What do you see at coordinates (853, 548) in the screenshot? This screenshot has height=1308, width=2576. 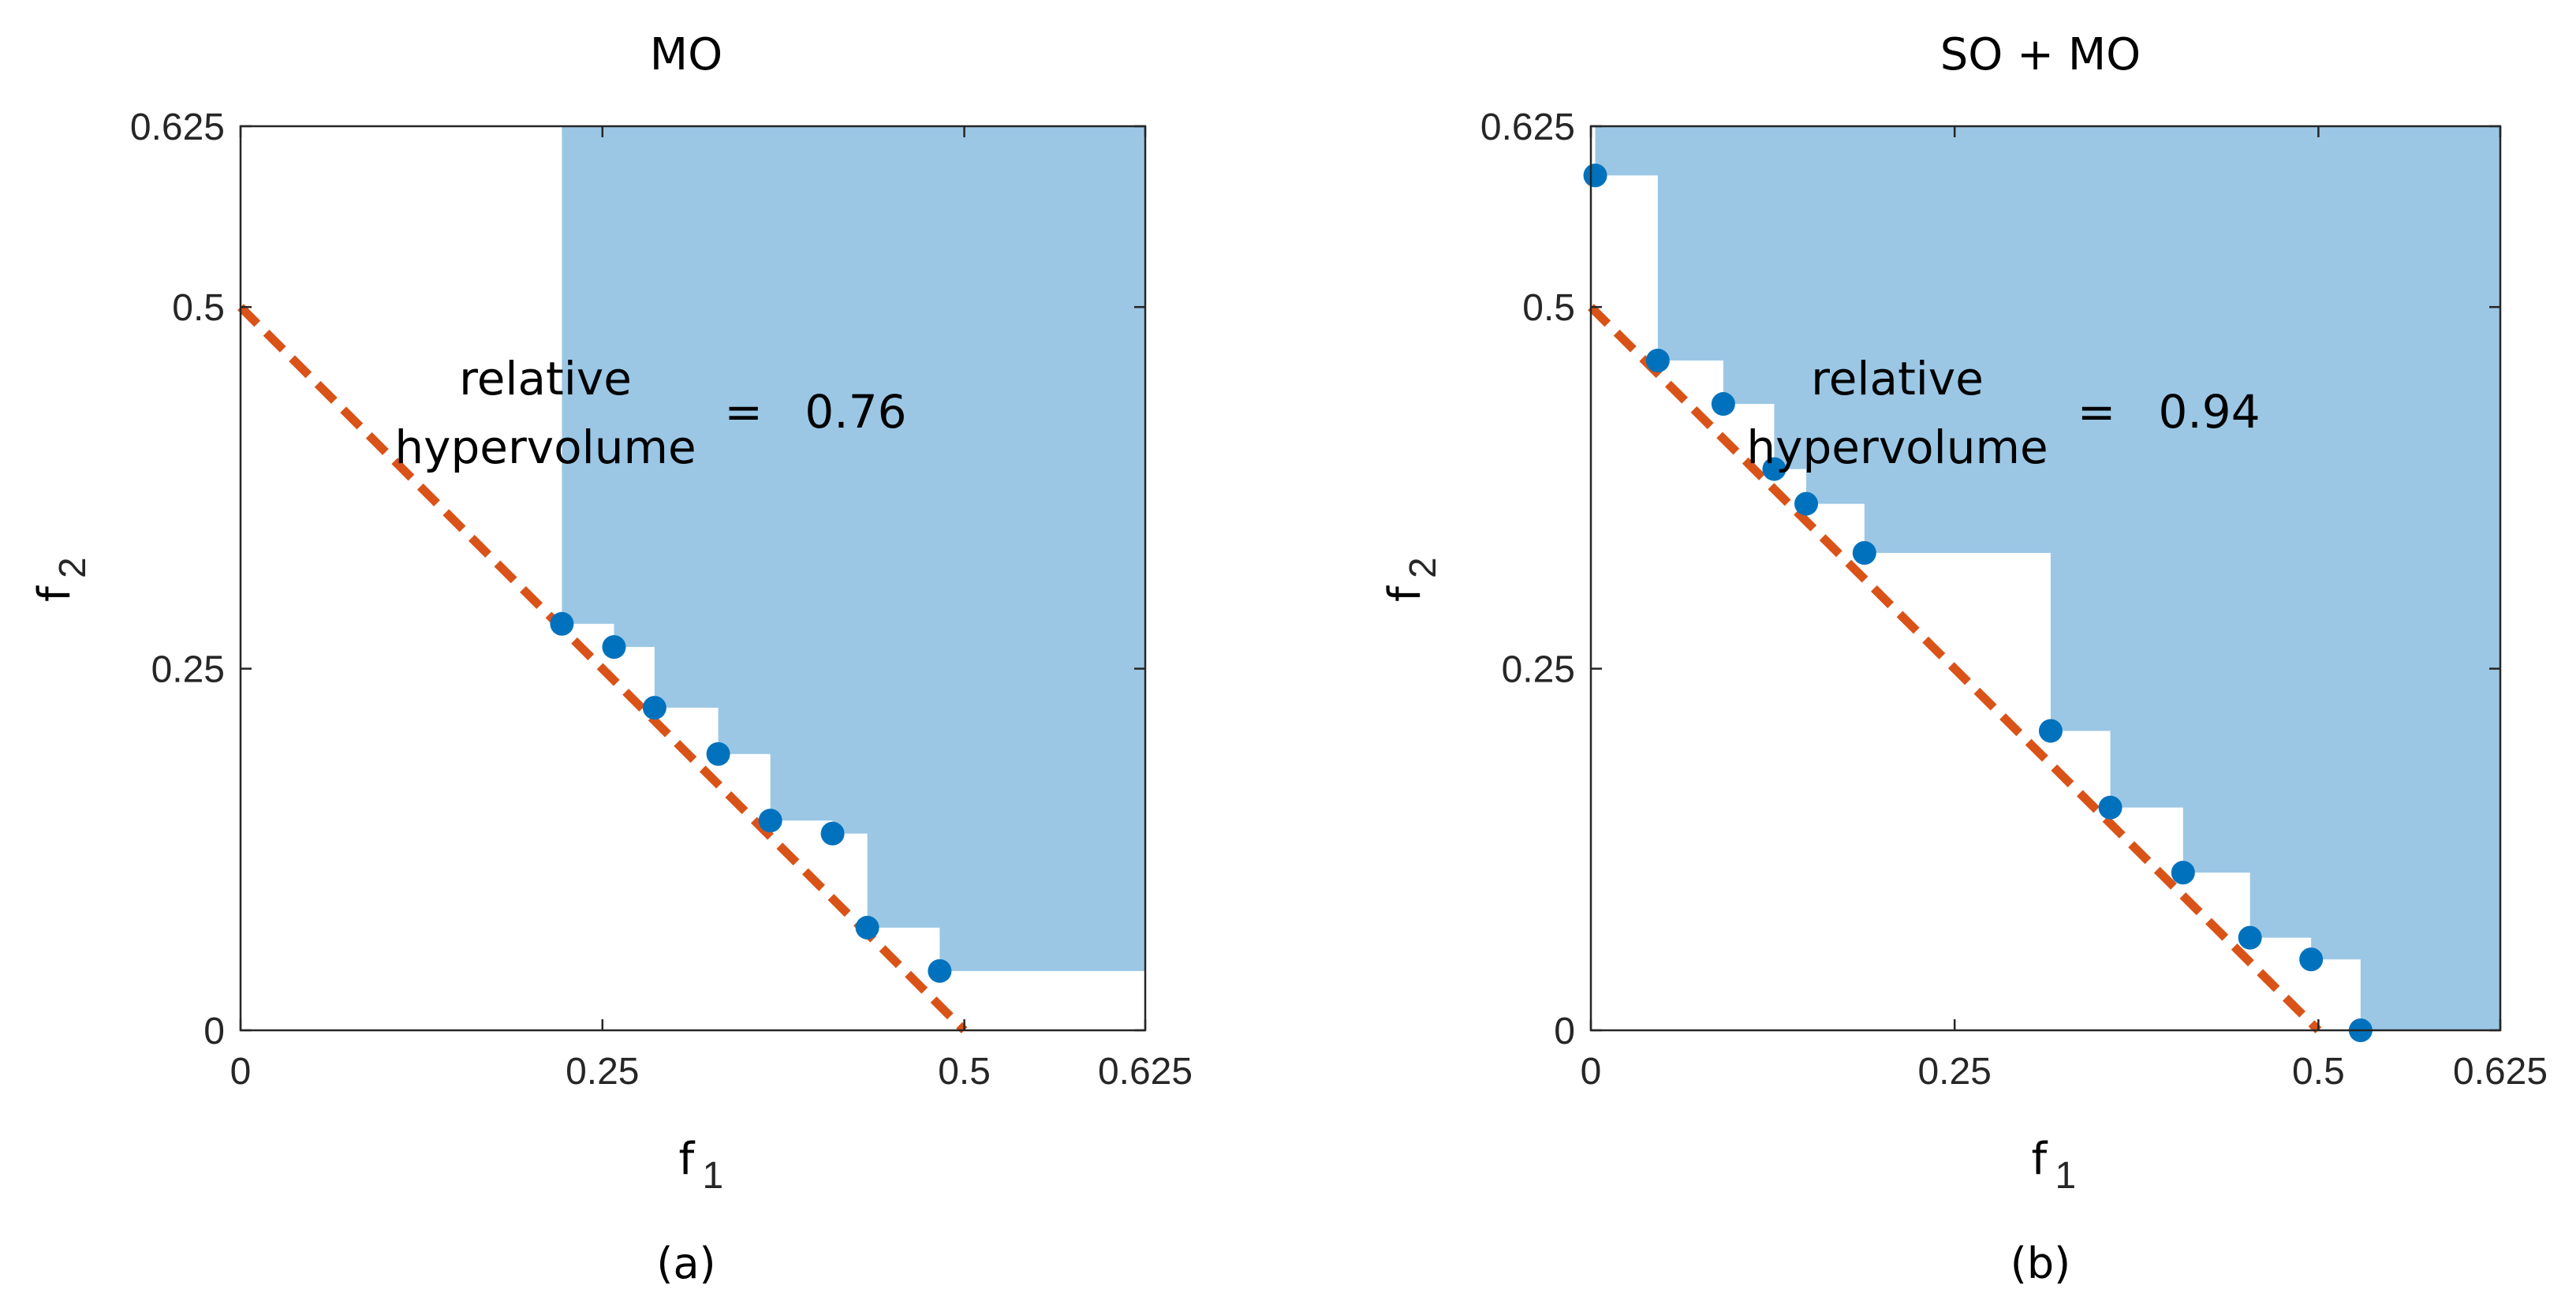 I see `hypervolume-region` at bounding box center [853, 548].